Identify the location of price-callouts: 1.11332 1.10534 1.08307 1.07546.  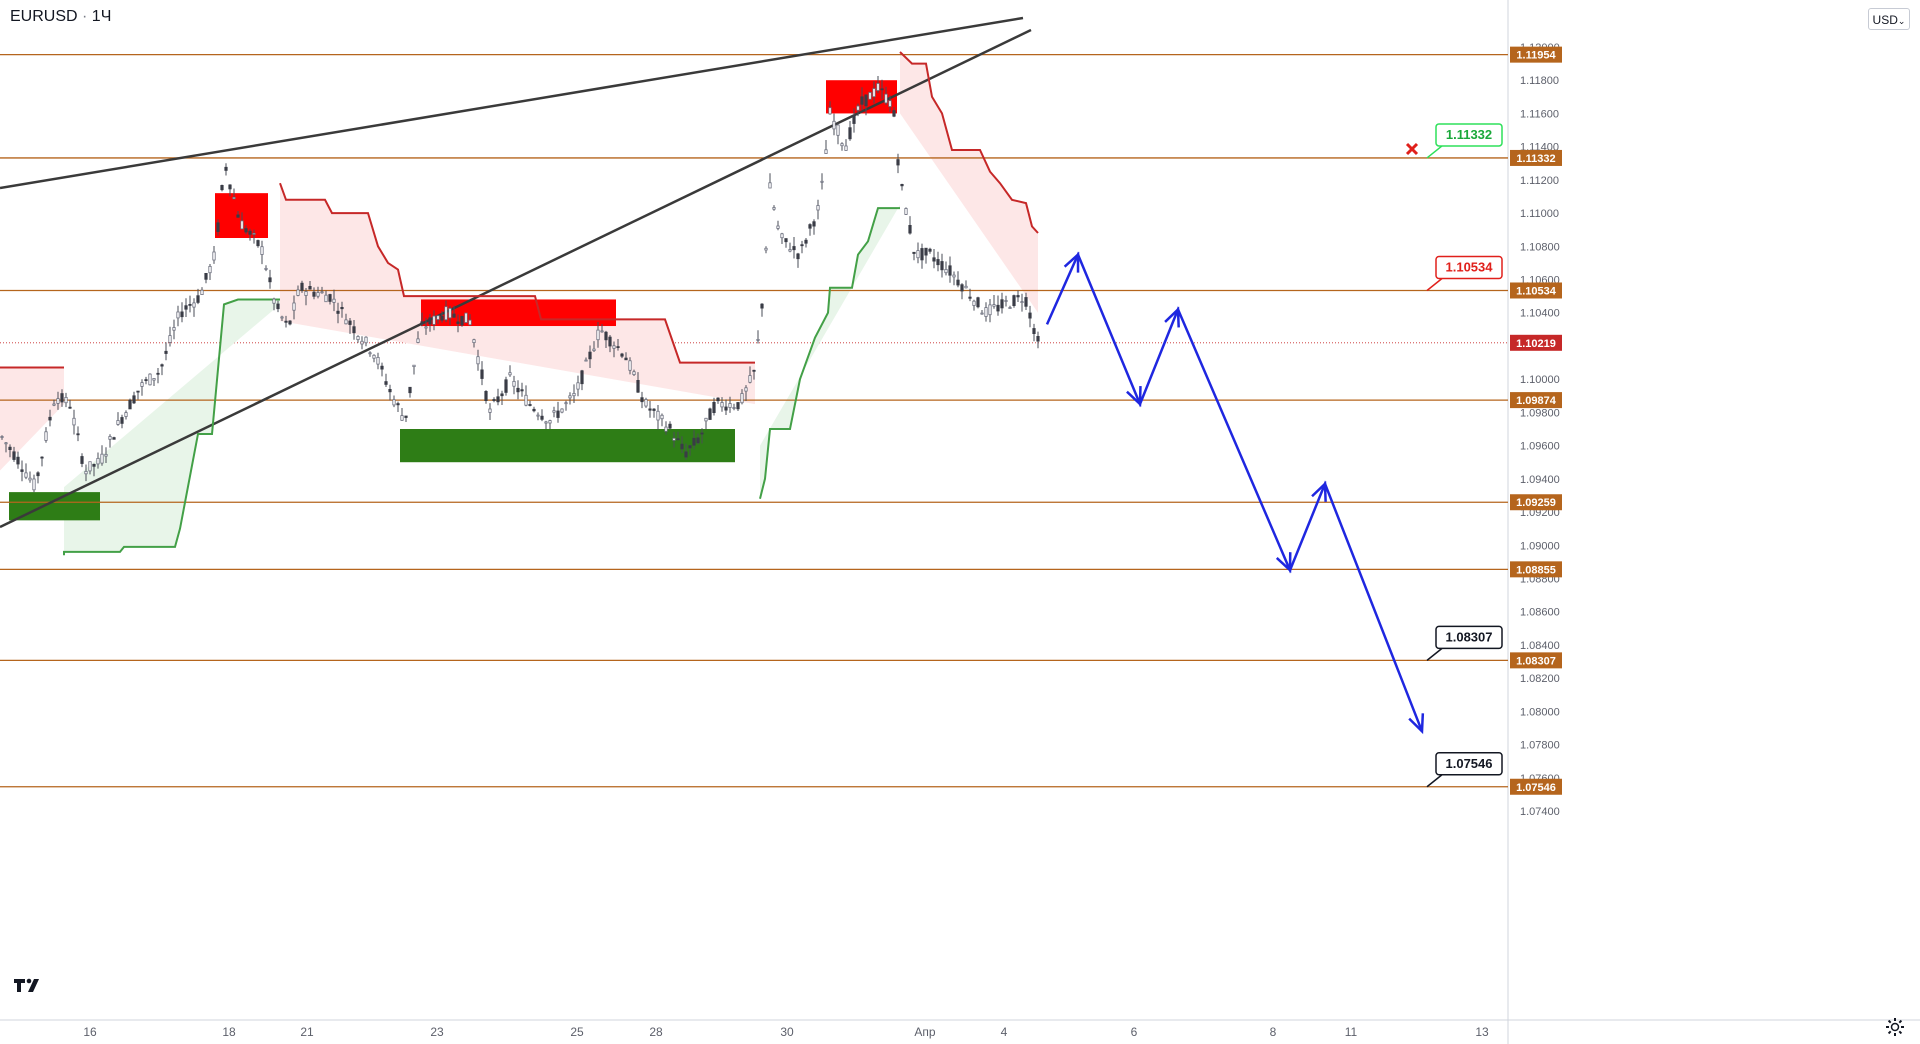
(1464, 455).